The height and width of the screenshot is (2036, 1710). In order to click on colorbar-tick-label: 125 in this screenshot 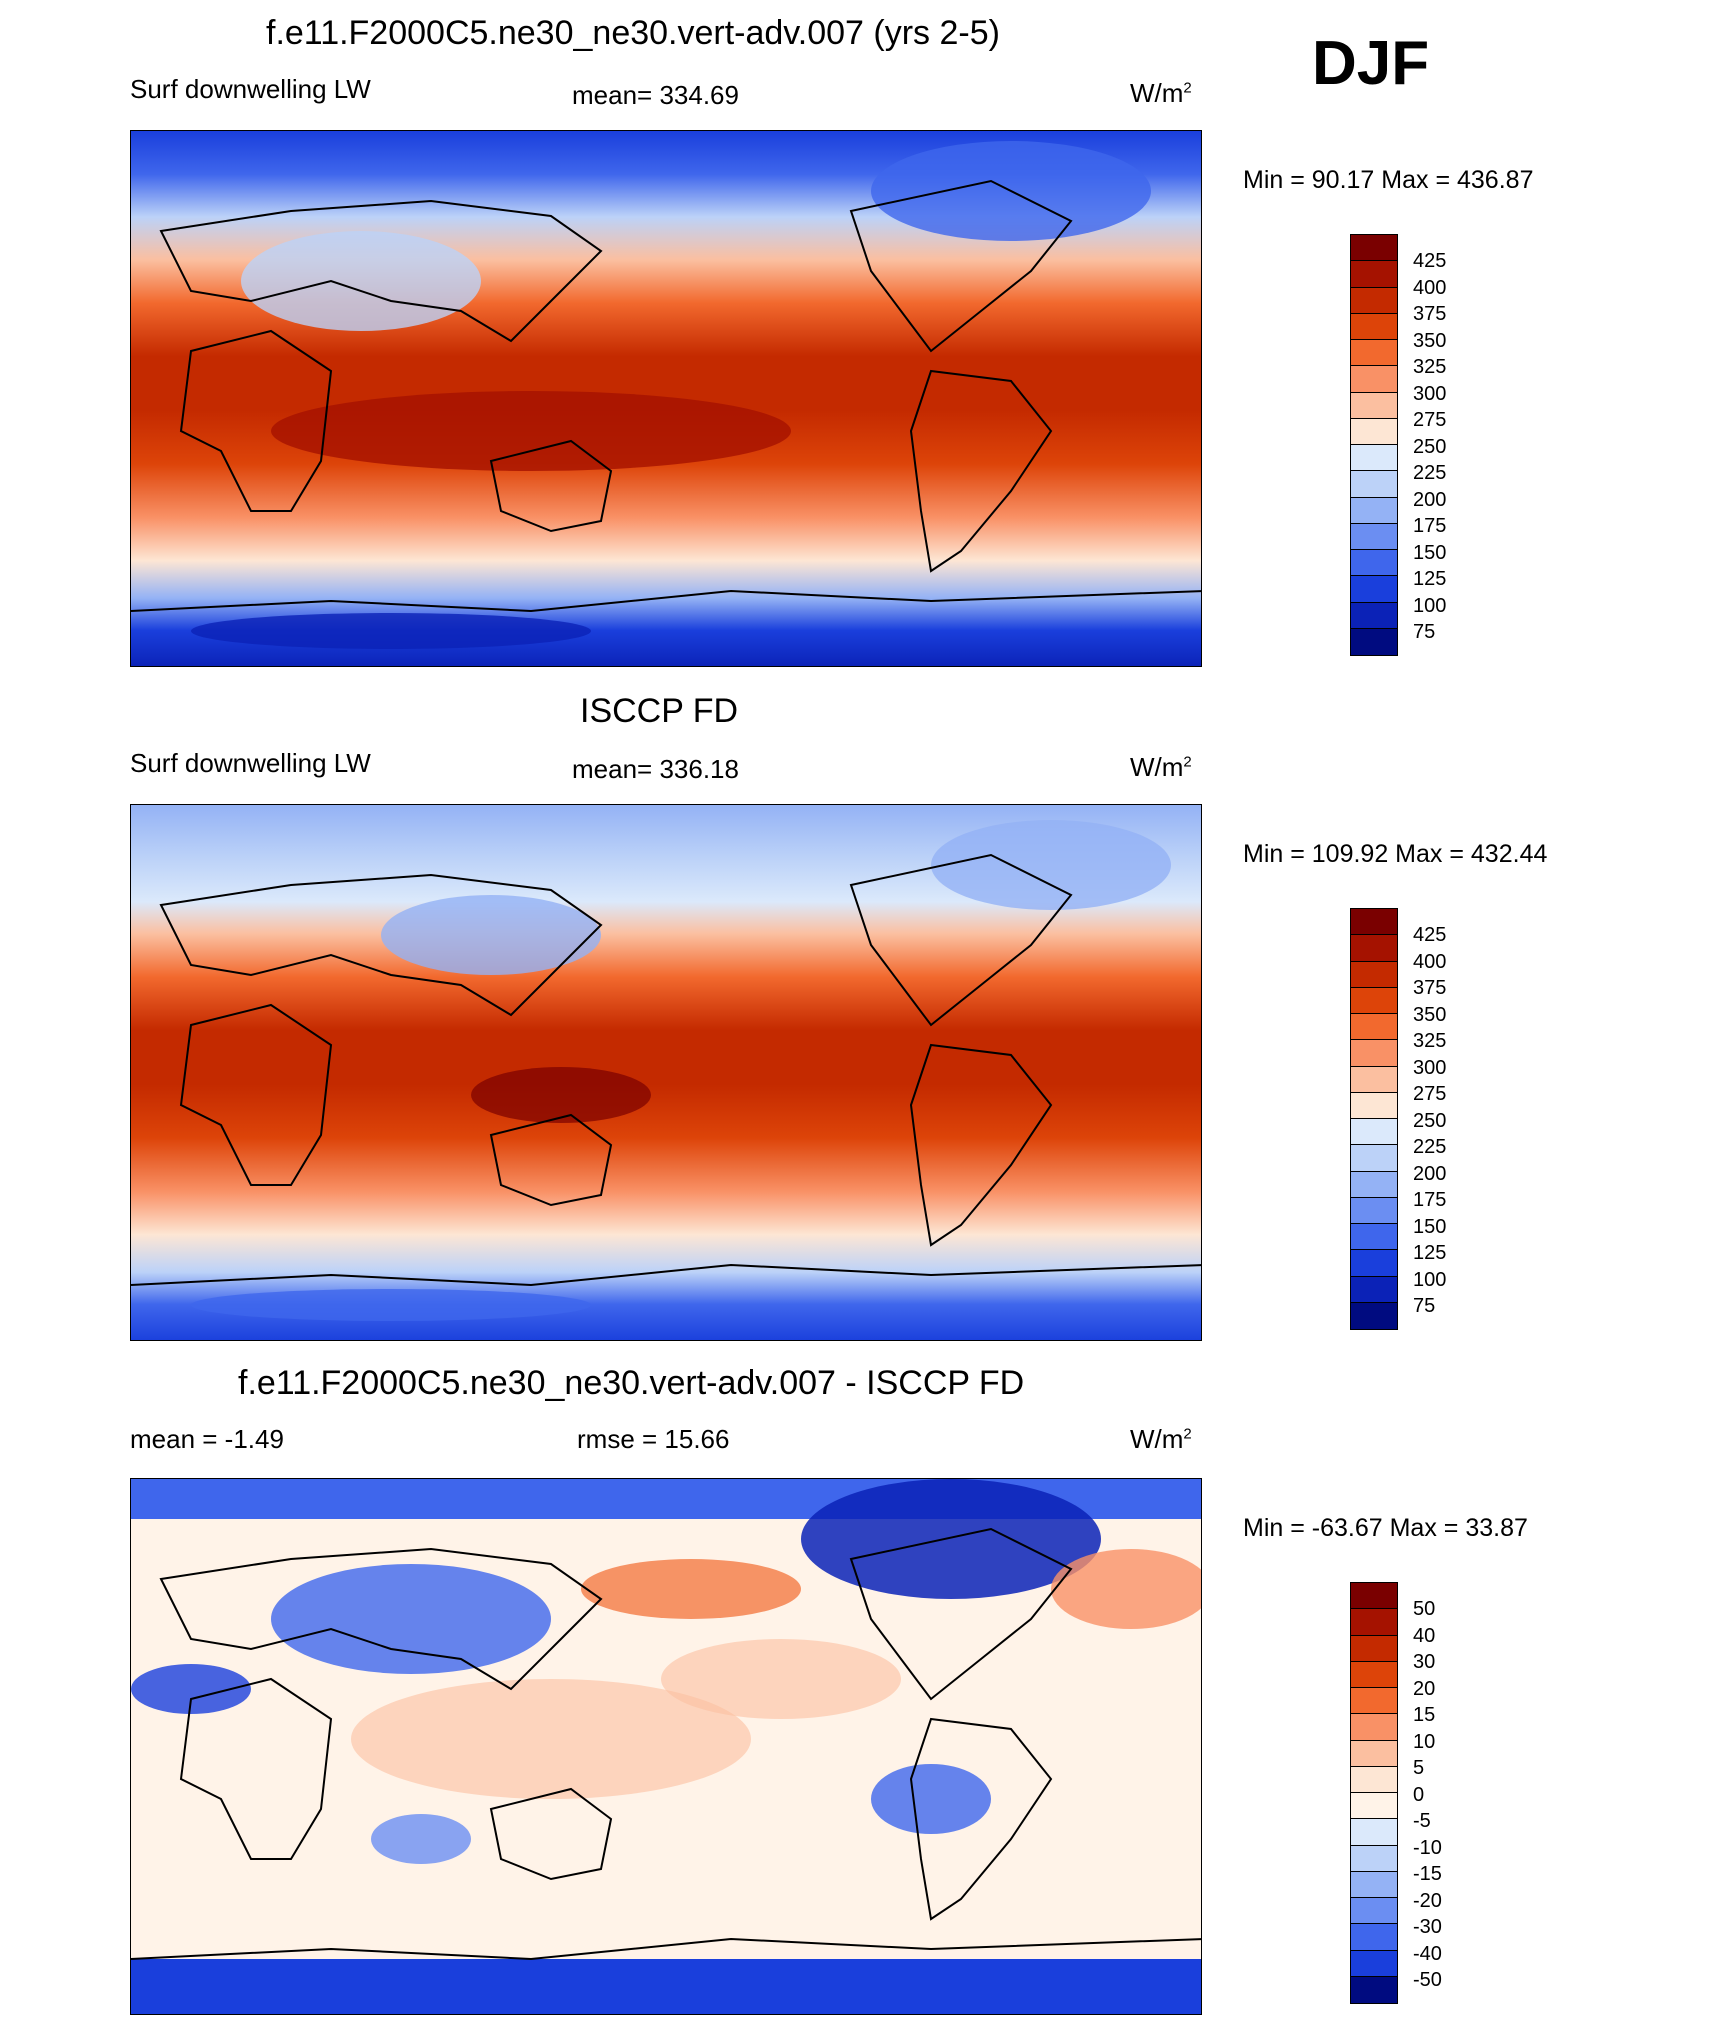, I will do `click(1430, 579)`.